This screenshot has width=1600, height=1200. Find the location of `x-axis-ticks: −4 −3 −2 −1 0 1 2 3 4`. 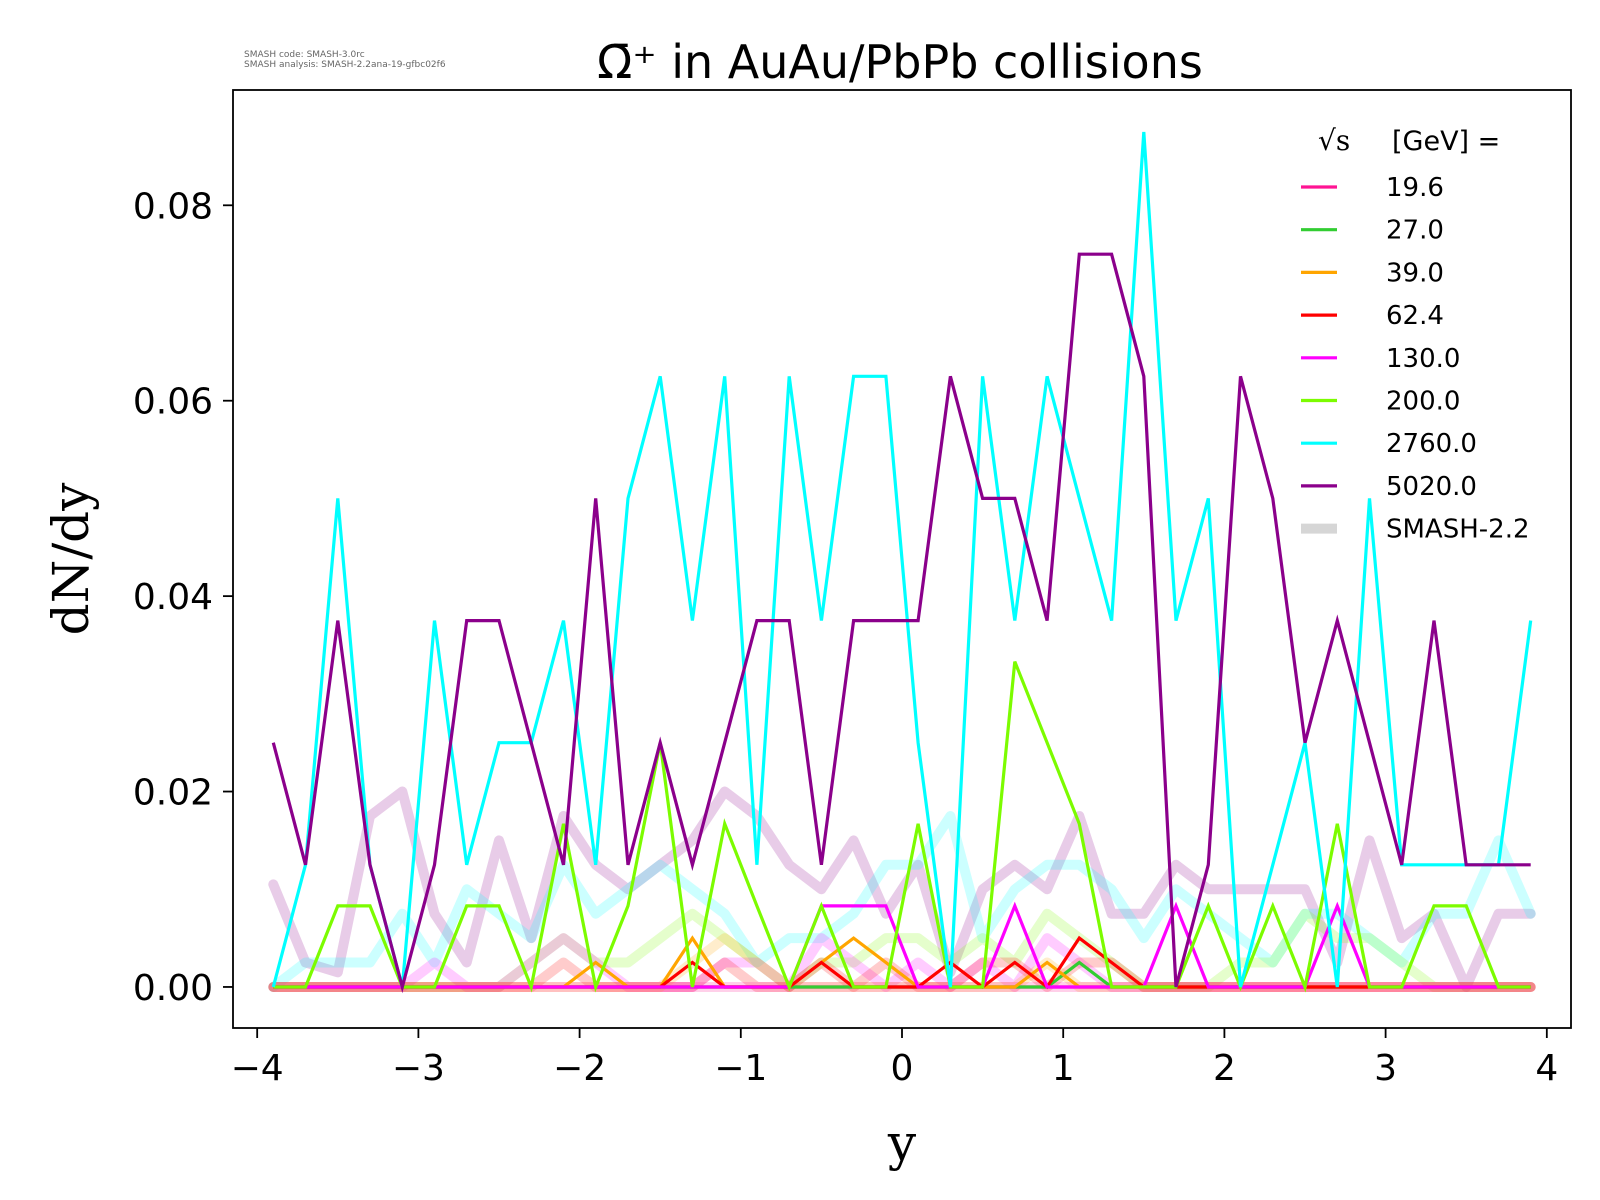

x-axis-ticks: −4 −3 −2 −1 0 1 2 3 4 is located at coordinates (894, 1058).